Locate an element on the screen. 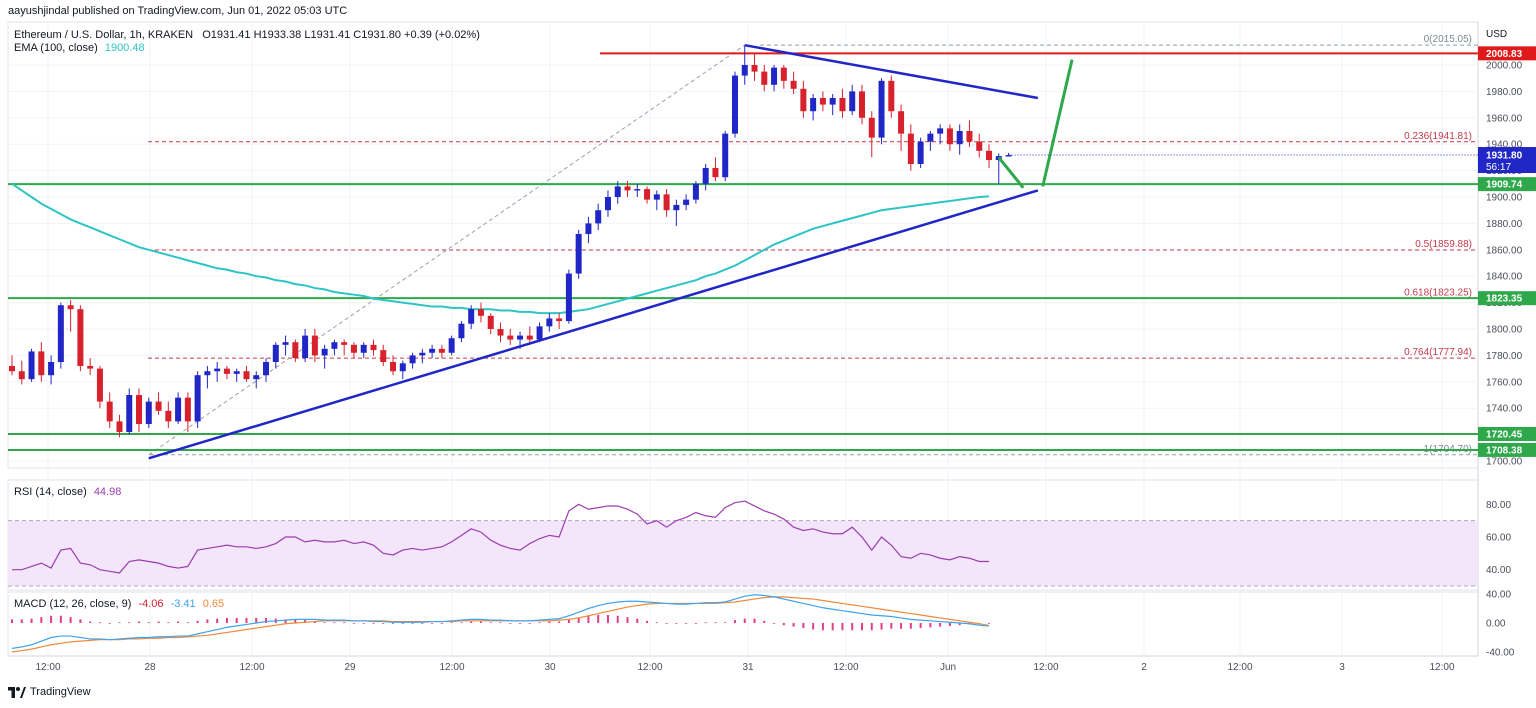 Image resolution: width=1536 pixels, height=708 pixels. x-tick-label: 3 is located at coordinates (1342, 667).